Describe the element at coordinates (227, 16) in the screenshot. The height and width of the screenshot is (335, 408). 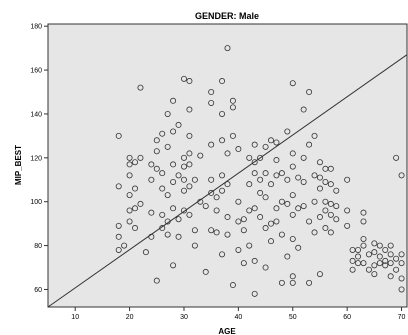
I see `chart-title: GENDER: Male` at that location.